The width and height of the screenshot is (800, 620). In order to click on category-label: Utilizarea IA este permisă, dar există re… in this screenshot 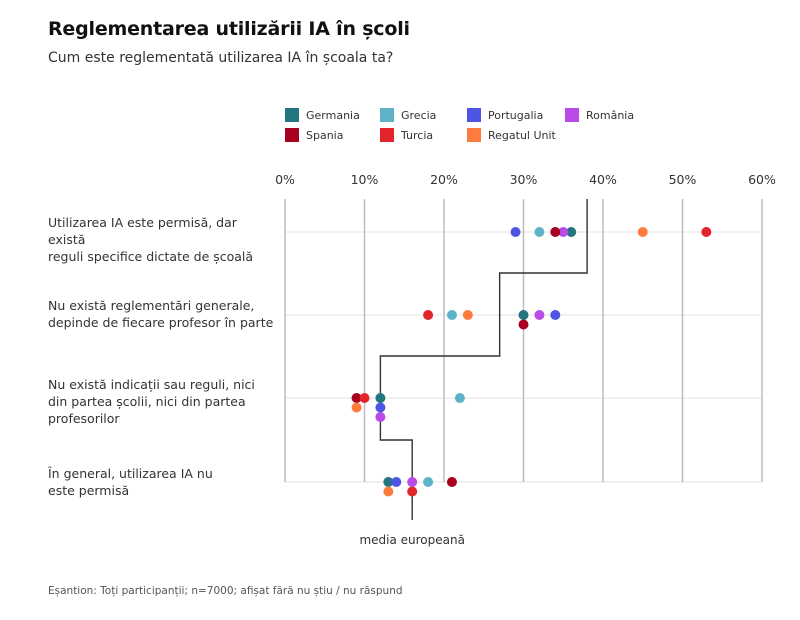, I will do `click(163, 239)`.